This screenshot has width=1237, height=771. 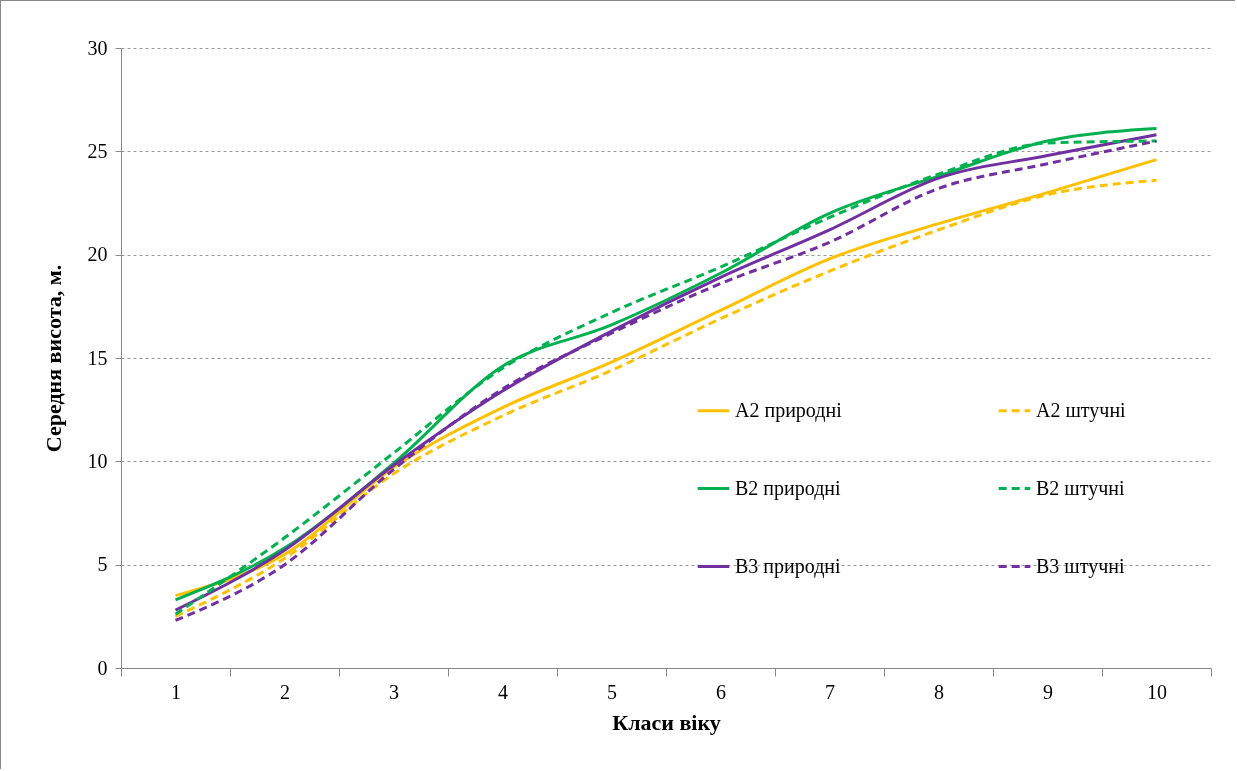 What do you see at coordinates (939, 691) in the screenshot?
I see `x-tick-label: 8` at bounding box center [939, 691].